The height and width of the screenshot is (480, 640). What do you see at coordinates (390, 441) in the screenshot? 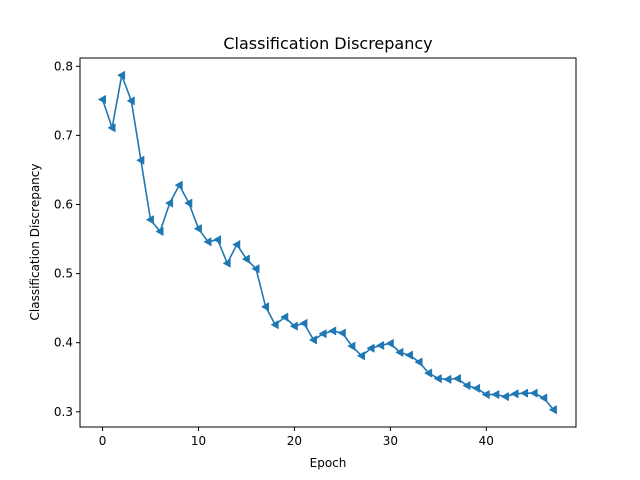
I see `x-tick-label: 30` at bounding box center [390, 441].